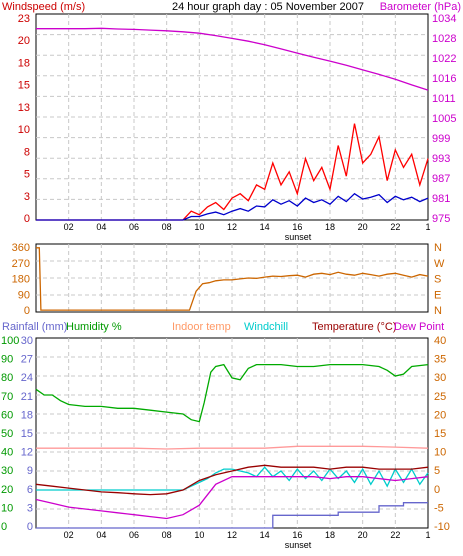 This screenshot has height=556, width=463. Describe the element at coordinates (24, 108) in the screenshot. I see `windspeed-tick-label: 13` at that location.